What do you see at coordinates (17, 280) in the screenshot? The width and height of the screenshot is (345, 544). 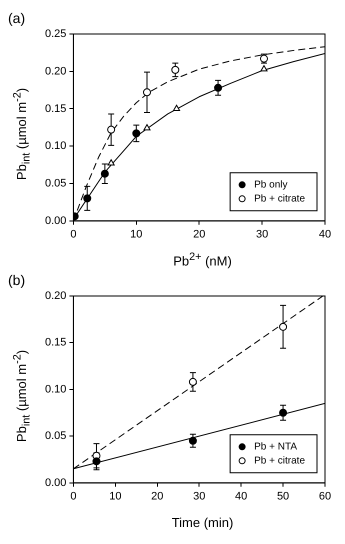 I see `chart-title: (b)` at bounding box center [17, 280].